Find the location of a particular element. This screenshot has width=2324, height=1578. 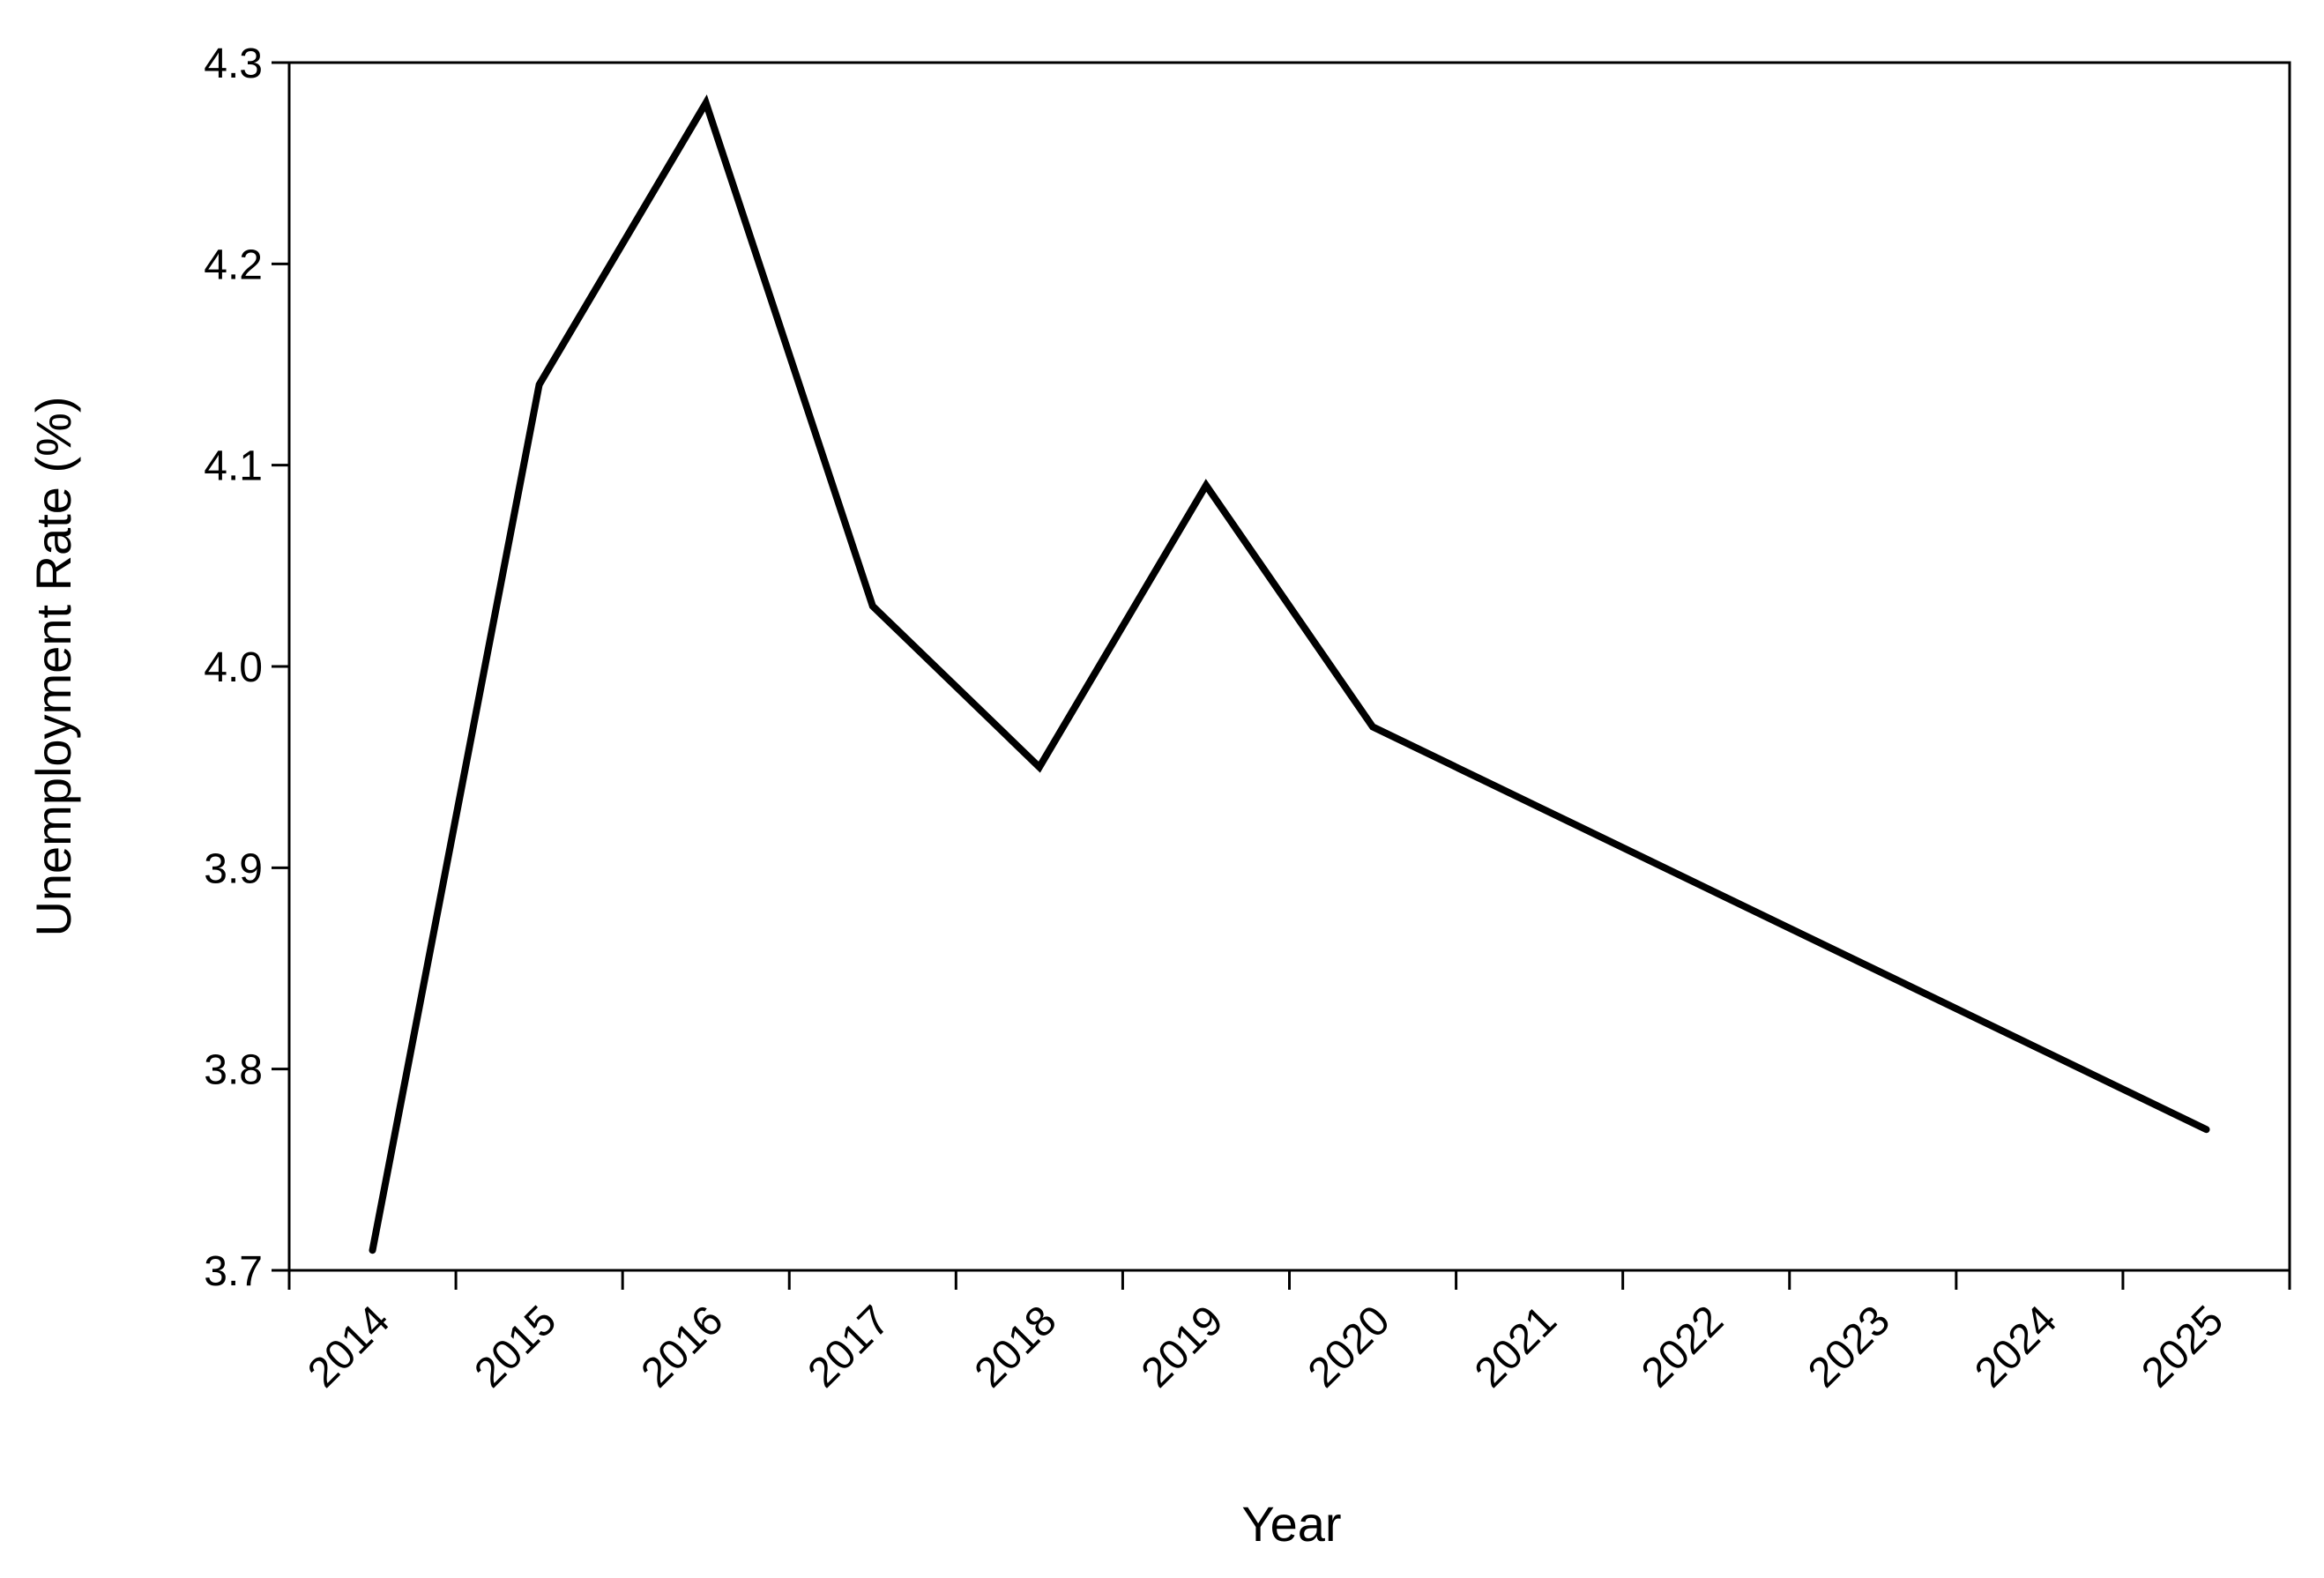

y-tick-label: 3.7 is located at coordinates (233, 1271).